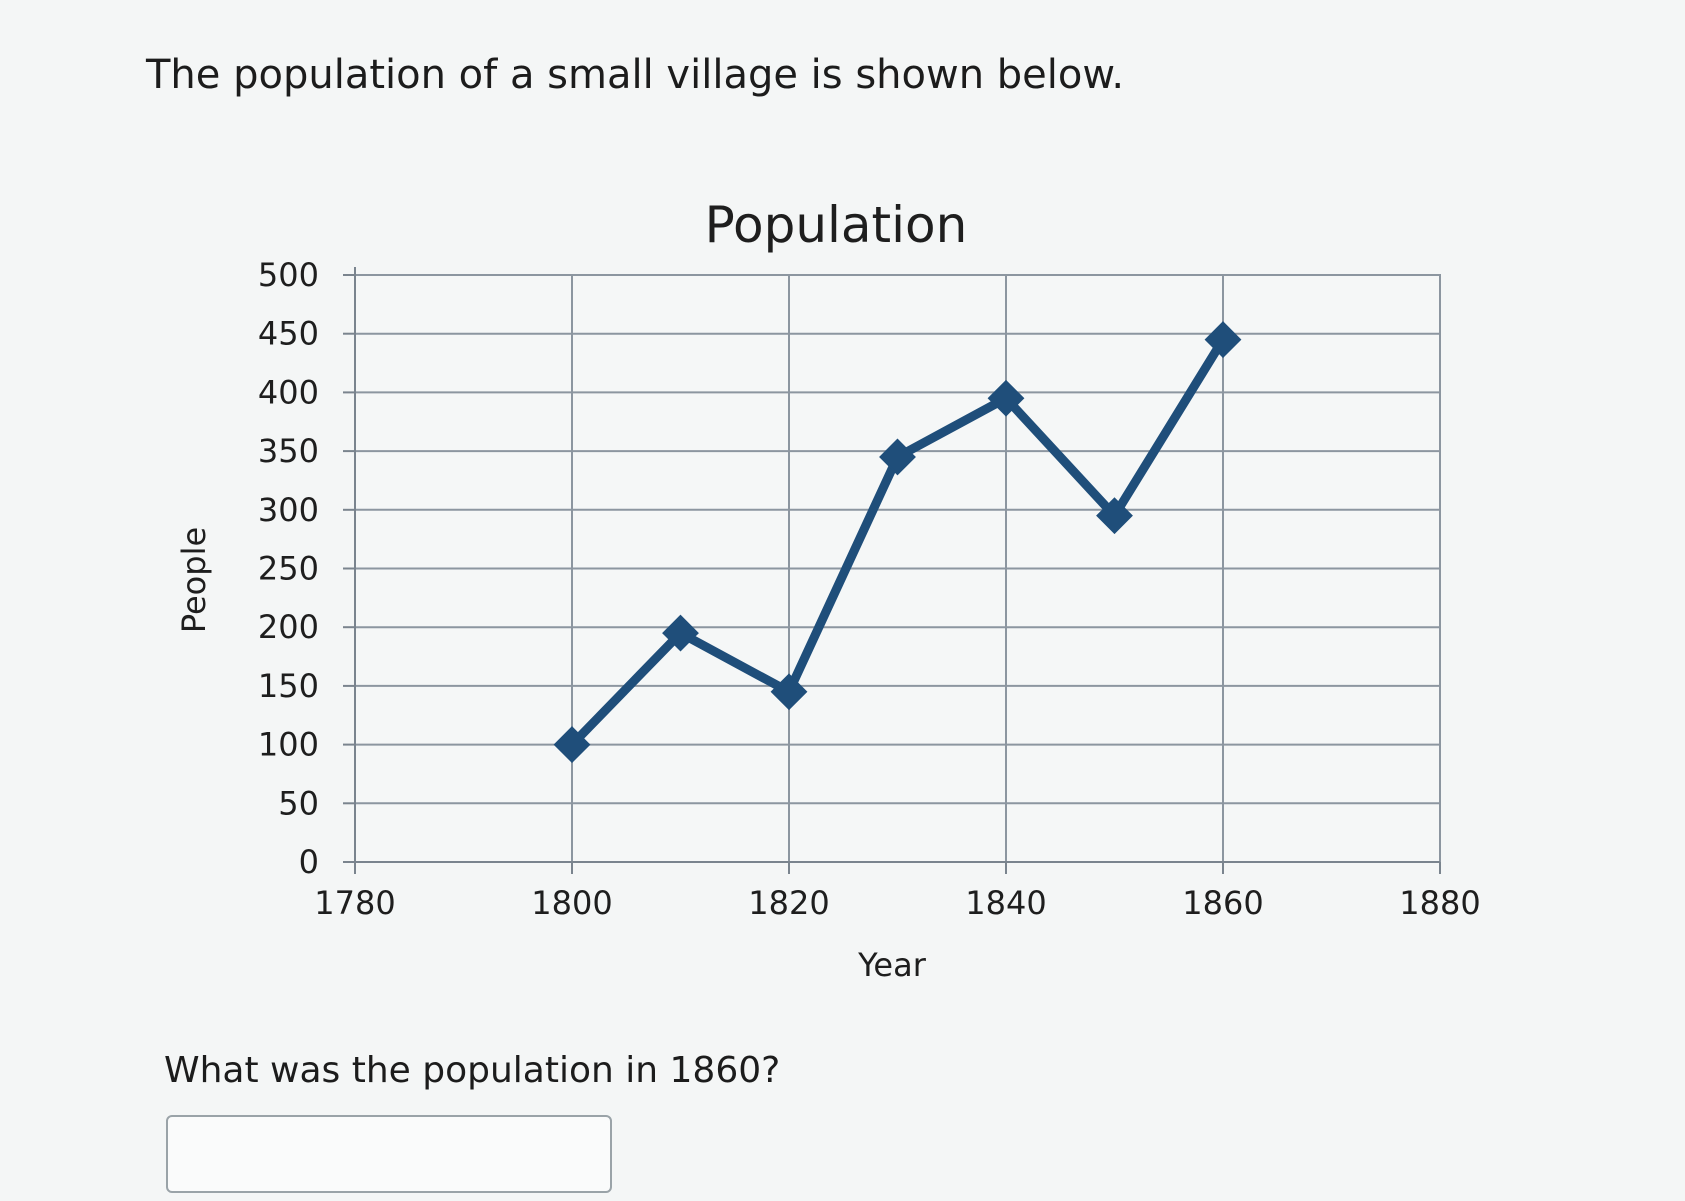 This screenshot has width=1685, height=1201. Describe the element at coordinates (288, 745) in the screenshot. I see `y-tick-label: 100` at that location.